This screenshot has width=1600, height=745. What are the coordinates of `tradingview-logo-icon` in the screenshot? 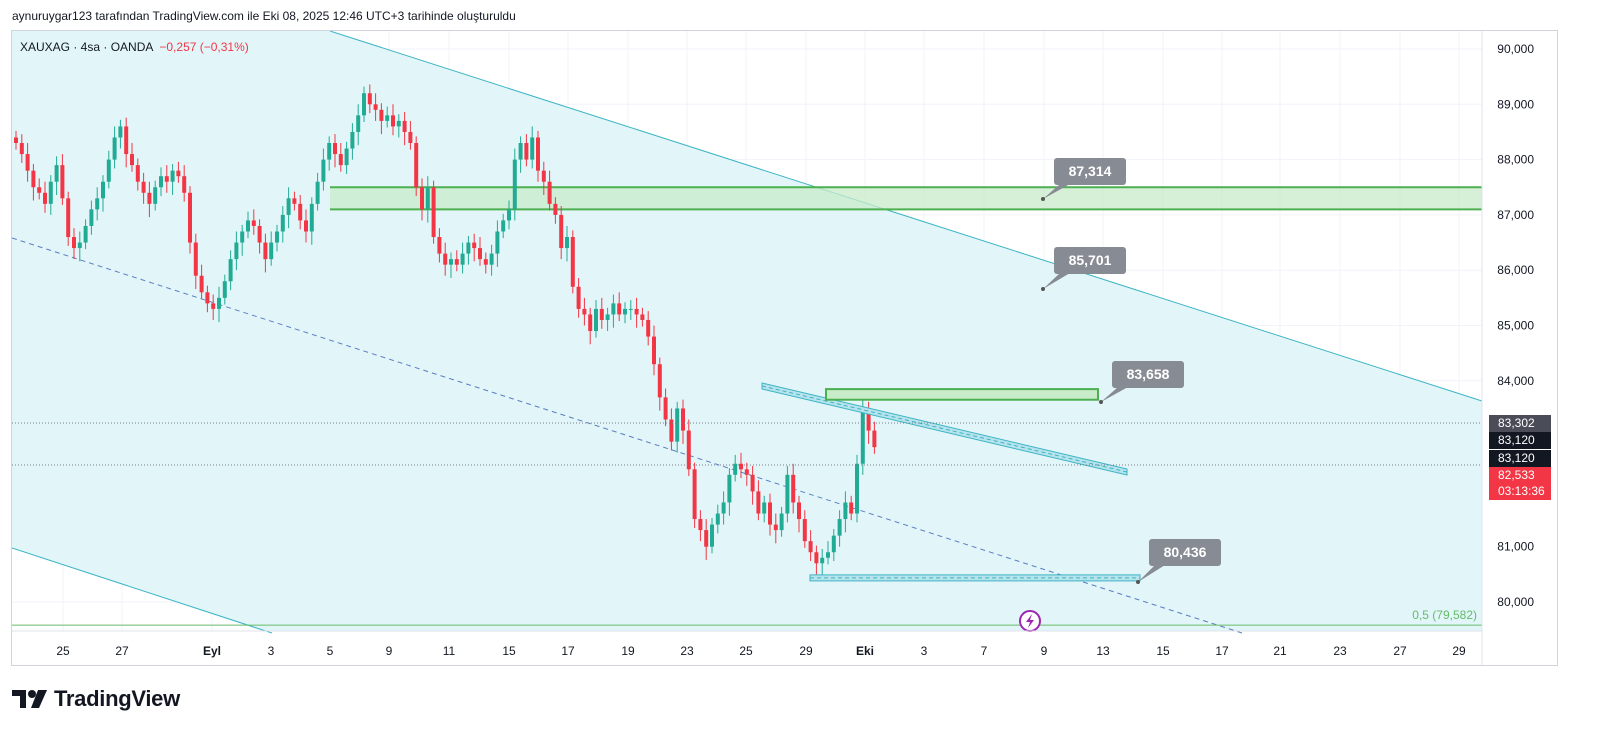 It's located at (29, 699).